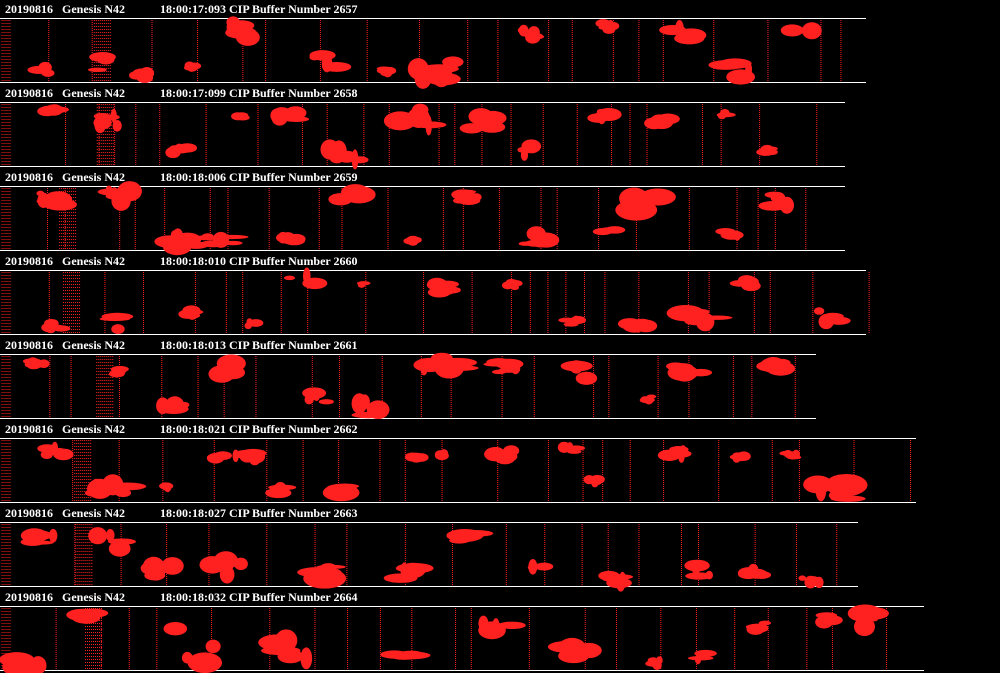 Image resolution: width=1000 pixels, height=673 pixels. Describe the element at coordinates (259, 9) in the screenshot. I see `buffer-info: 18:00:17:093 CIP Buffer Number 2657` at that location.